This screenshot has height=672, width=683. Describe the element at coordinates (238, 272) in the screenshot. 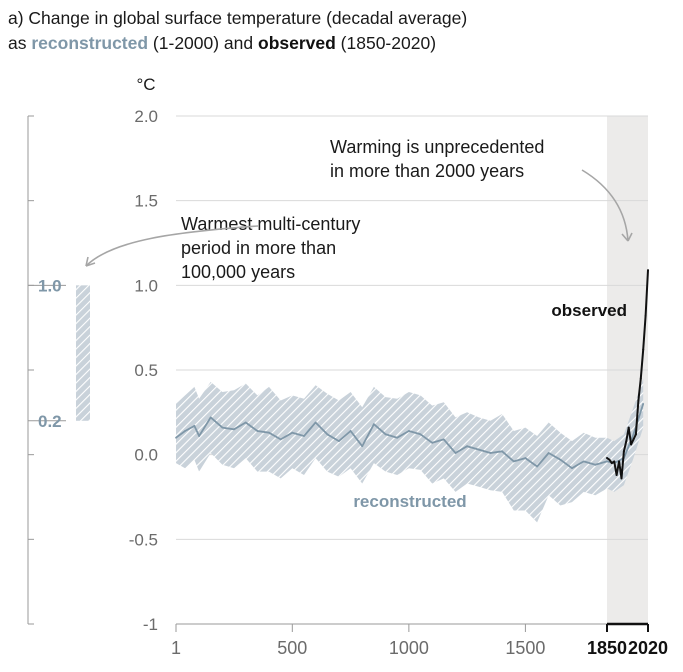

I see `annotation-warmest-line: 100,000 years` at that location.